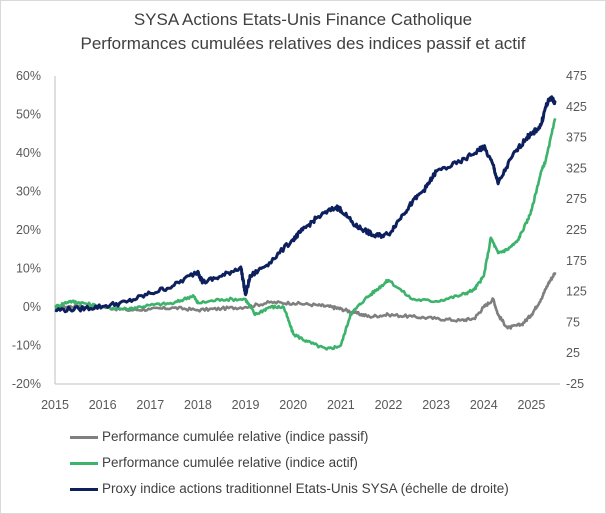 The height and width of the screenshot is (514, 606). Describe the element at coordinates (28, 269) in the screenshot. I see `y-tick-label: 10%` at that location.